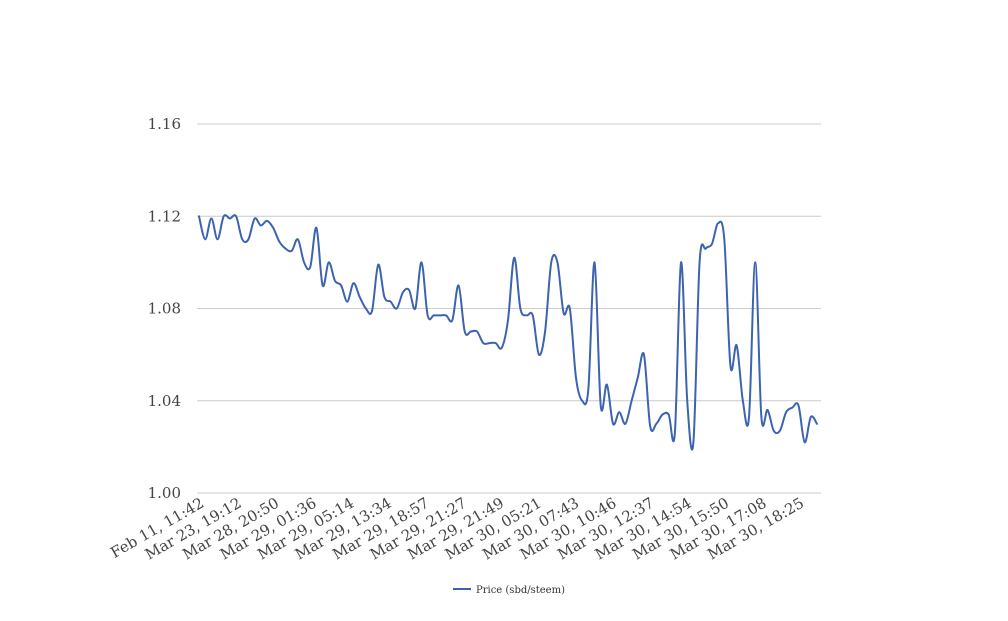  Describe the element at coordinates (164, 401) in the screenshot. I see `y-tick-label: 1.04` at that location.